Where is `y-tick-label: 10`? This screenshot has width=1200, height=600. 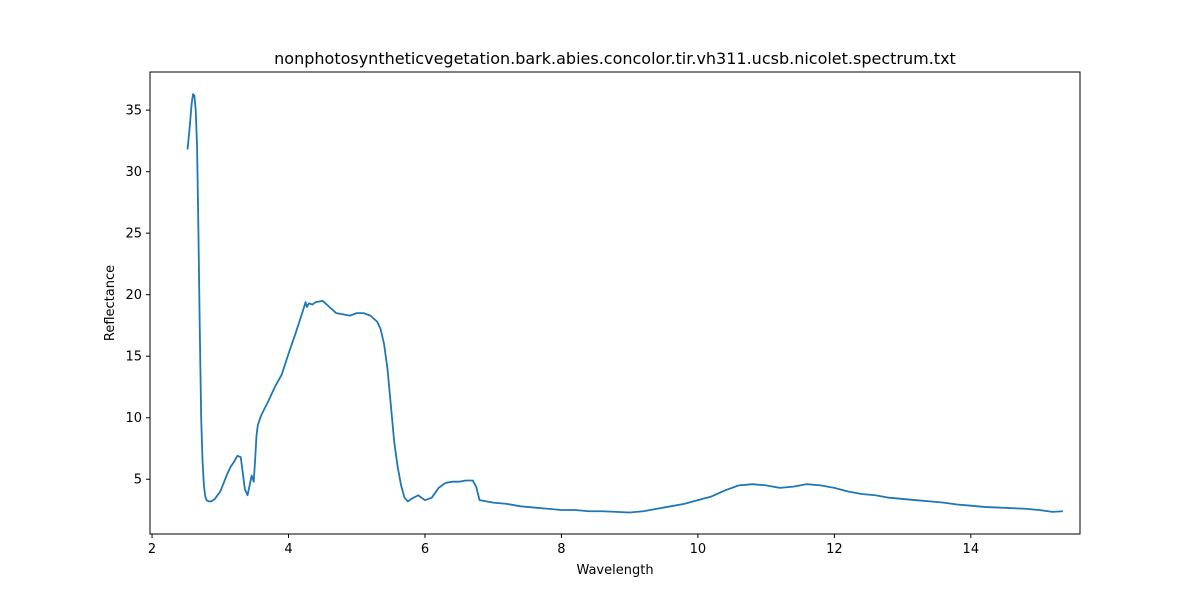
y-tick-label: 10 is located at coordinates (133, 418).